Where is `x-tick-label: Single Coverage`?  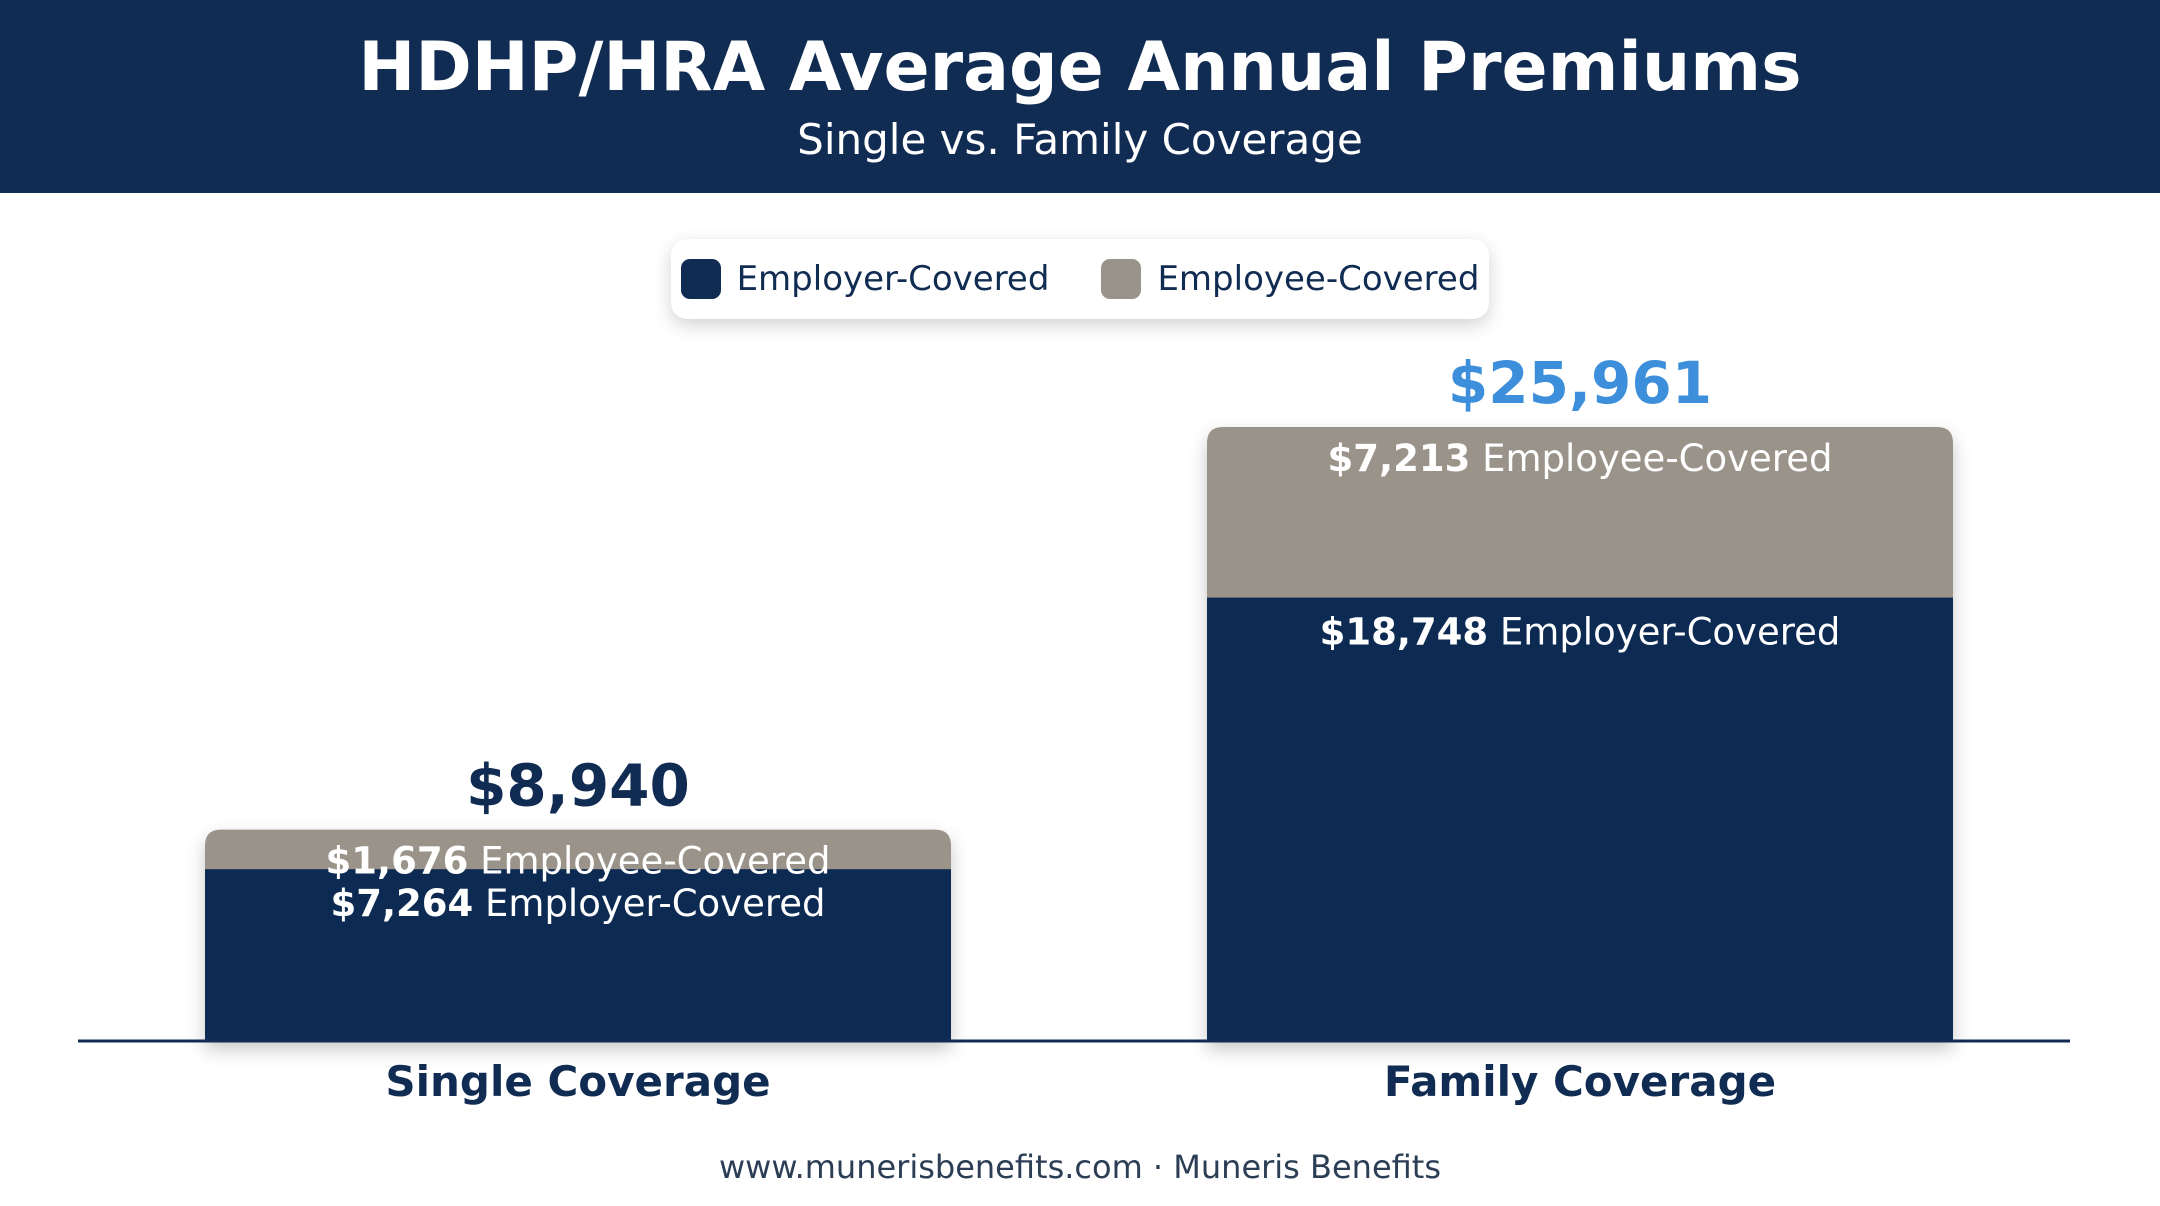 x-tick-label: Single Coverage is located at coordinates (577, 1081).